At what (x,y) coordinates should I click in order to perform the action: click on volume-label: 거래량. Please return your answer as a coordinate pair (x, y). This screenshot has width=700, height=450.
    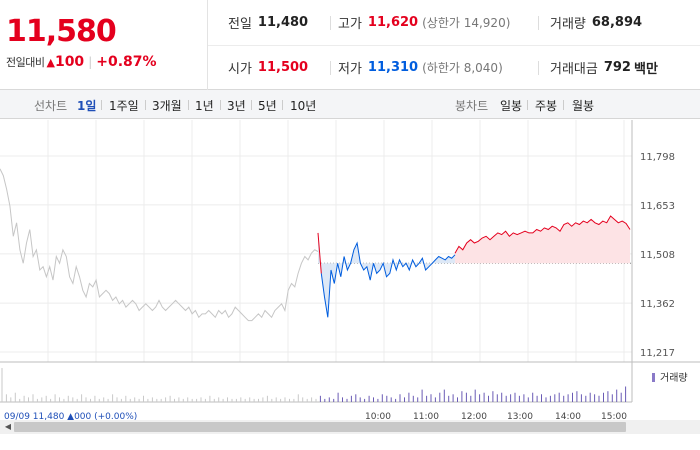
    Looking at the image, I should click on (568, 24).